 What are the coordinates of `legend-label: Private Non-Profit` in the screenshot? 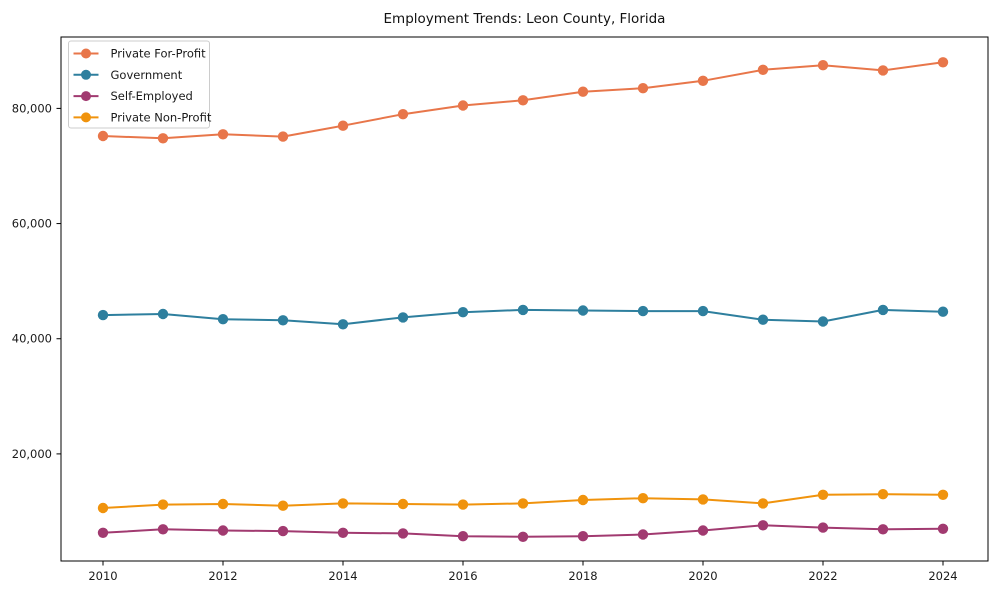 It's located at (161, 117).